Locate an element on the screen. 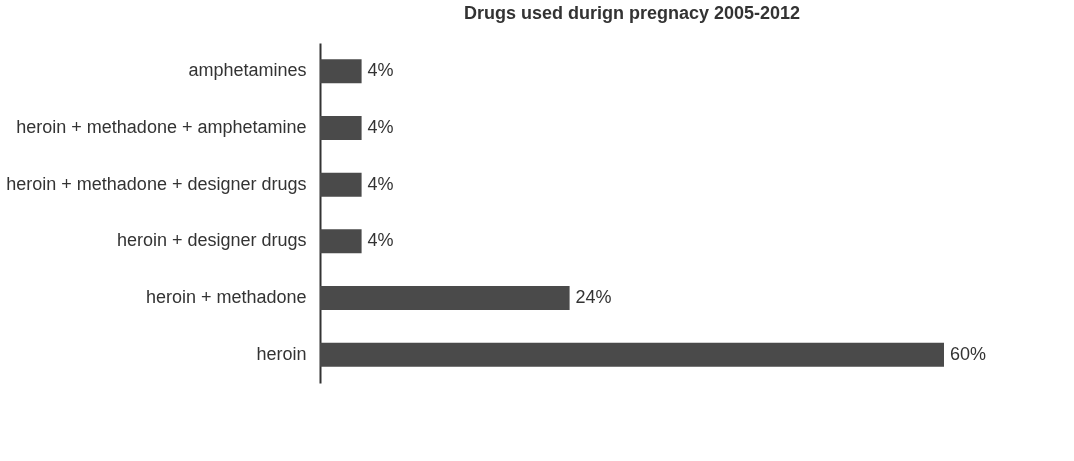 This screenshot has height=461, width=1074. y-tick-label: heroin + methadone + designer drugs is located at coordinates (156, 183).